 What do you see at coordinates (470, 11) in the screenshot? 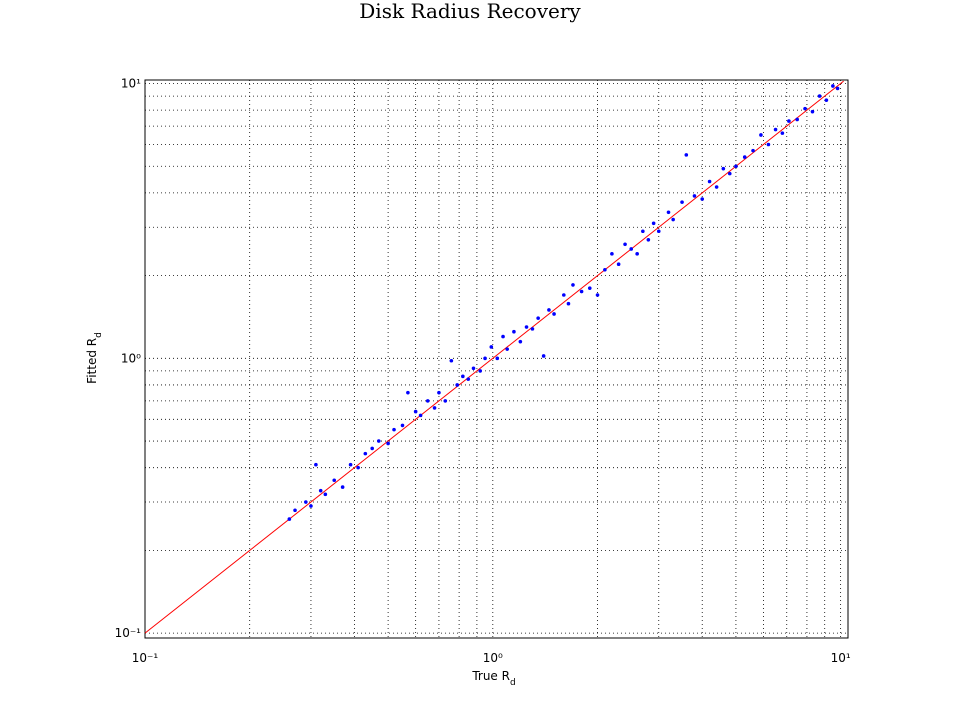
I see `chart-title: Disk Radius Recovery` at bounding box center [470, 11].